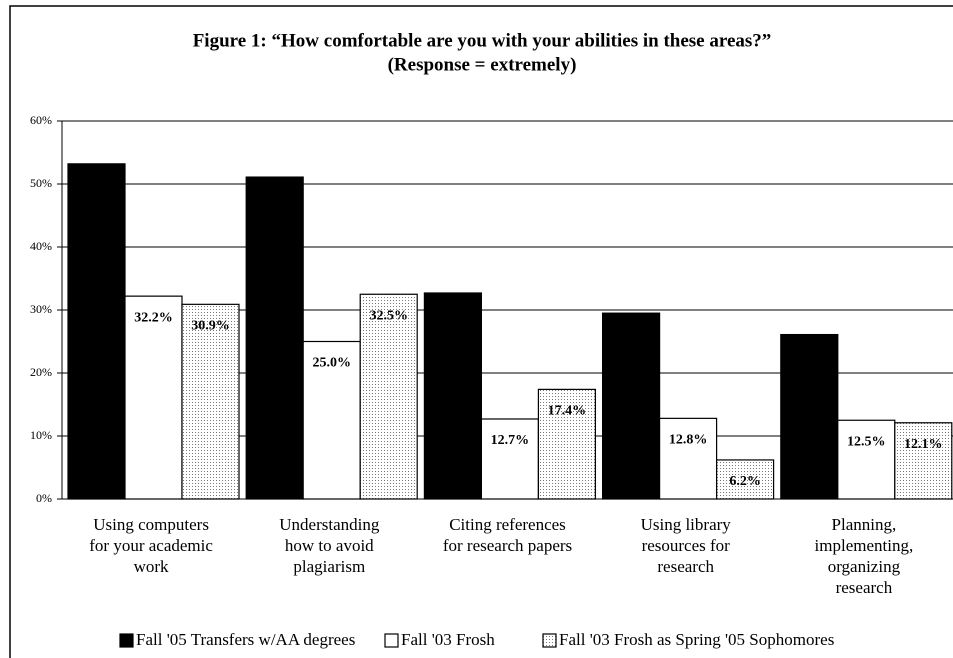 The image size is (953, 658). I want to click on data-label: 6.2%, so click(745, 481).